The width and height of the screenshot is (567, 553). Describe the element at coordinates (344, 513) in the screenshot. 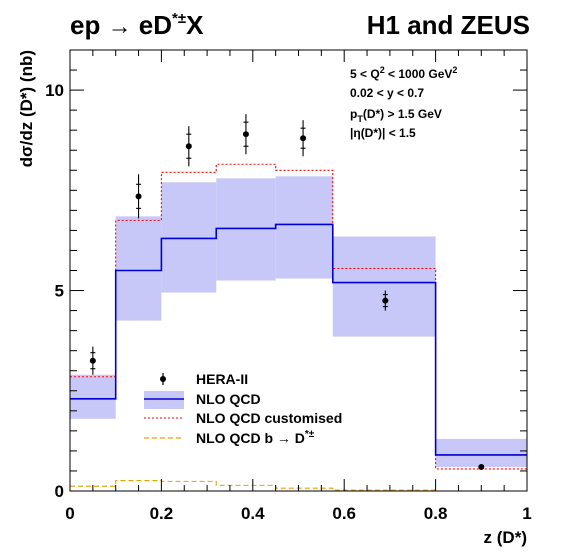

I see `x-tick-label: 0.6` at that location.